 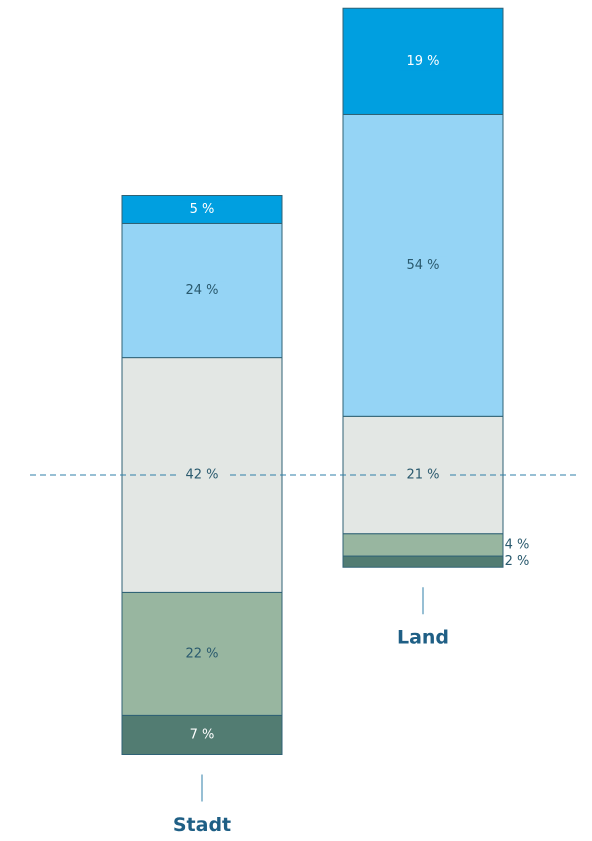 I want to click on value-label: 7 %, so click(x=202, y=734).